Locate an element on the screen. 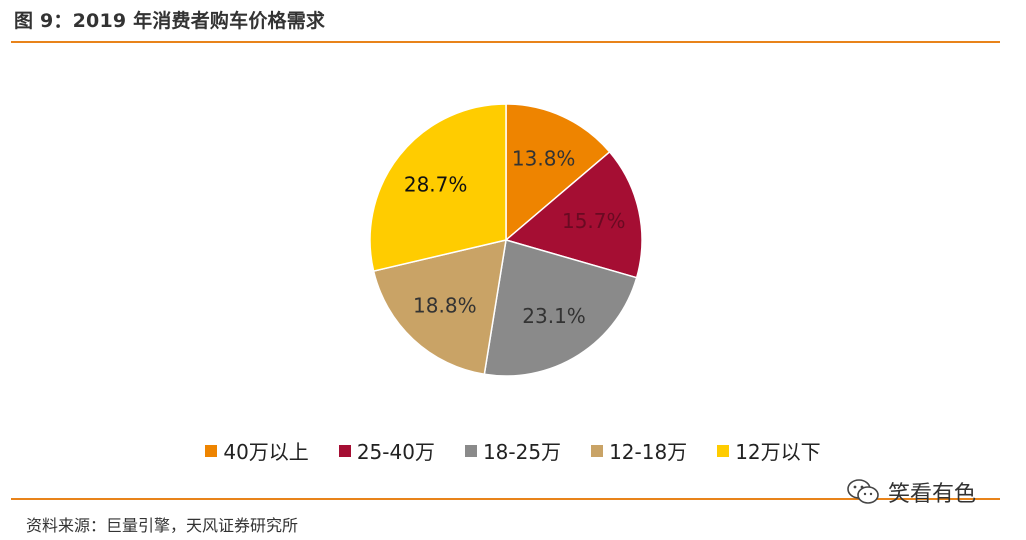 The width and height of the screenshot is (1026, 540). watermark: 笑看有色 is located at coordinates (911, 492).